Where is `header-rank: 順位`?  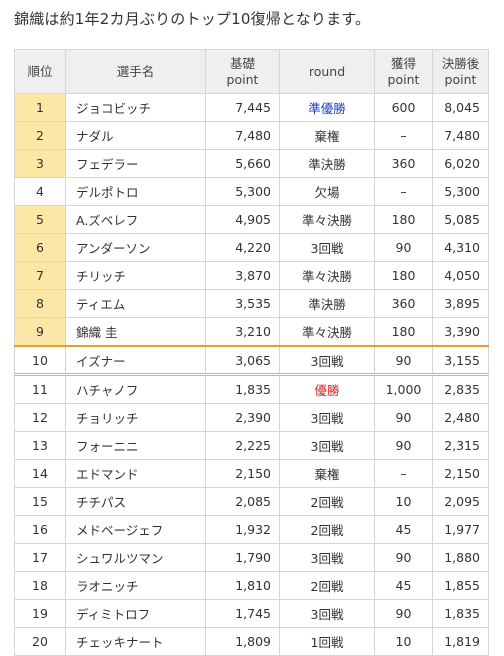 header-rank: 順位 is located at coordinates (40, 71).